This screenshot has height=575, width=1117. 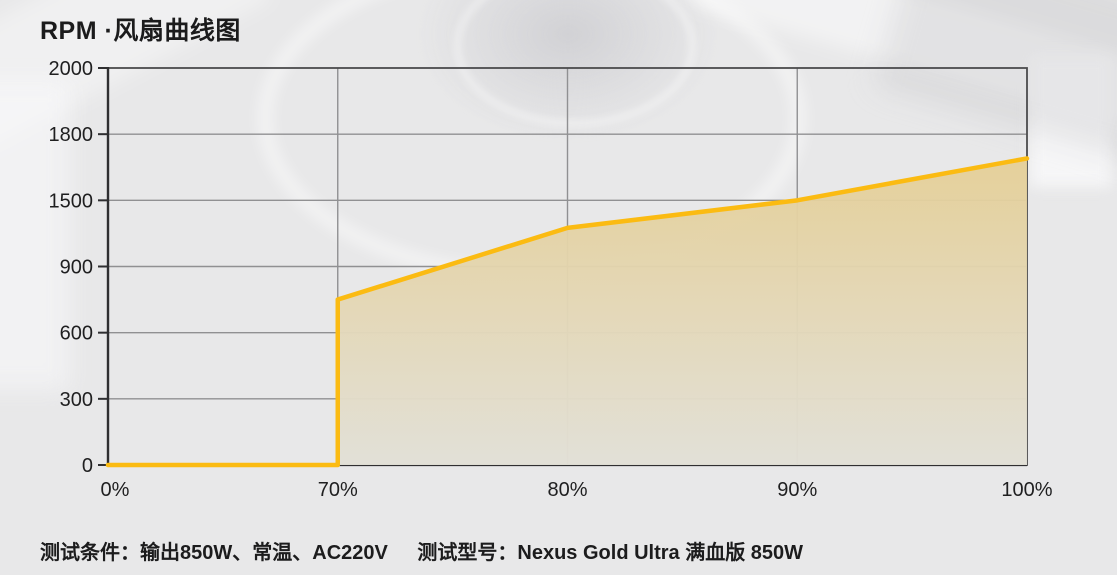 I want to click on y-tick-label: 2000, so click(x=71, y=69).